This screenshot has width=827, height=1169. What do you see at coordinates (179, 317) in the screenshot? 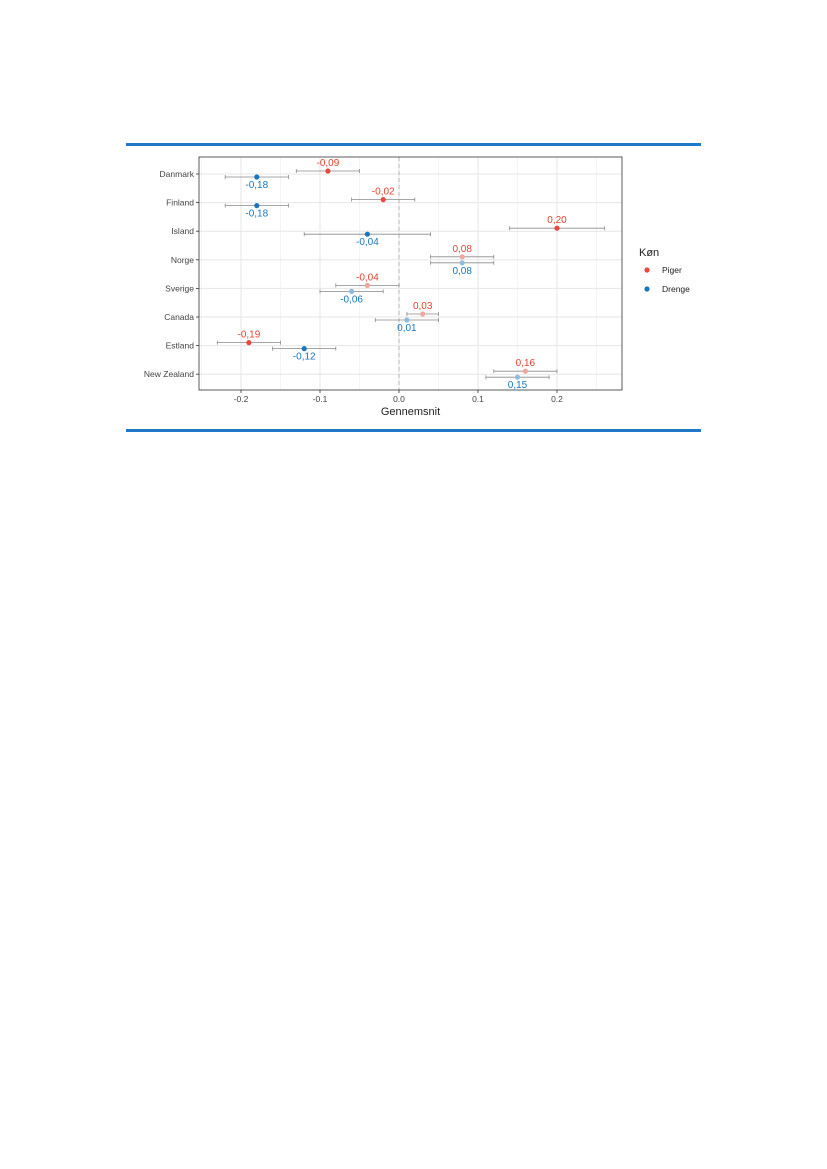
I see `y-tick-label: Canada` at bounding box center [179, 317].